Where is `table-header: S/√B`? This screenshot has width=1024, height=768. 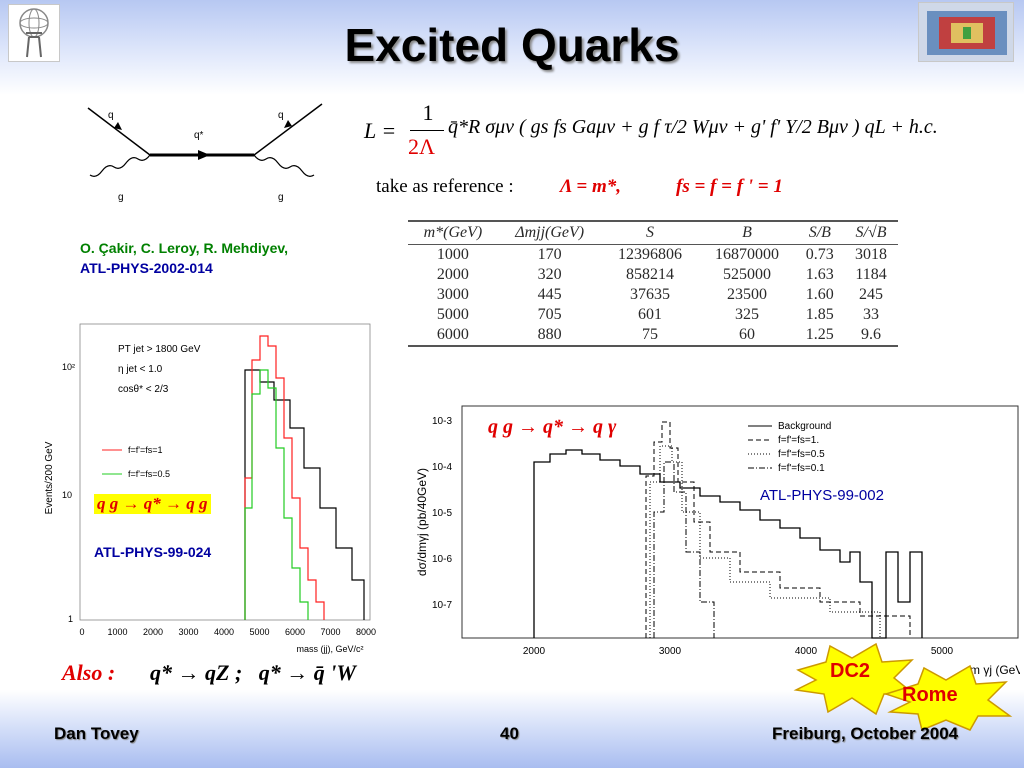 table-header: S/√B is located at coordinates (871, 232).